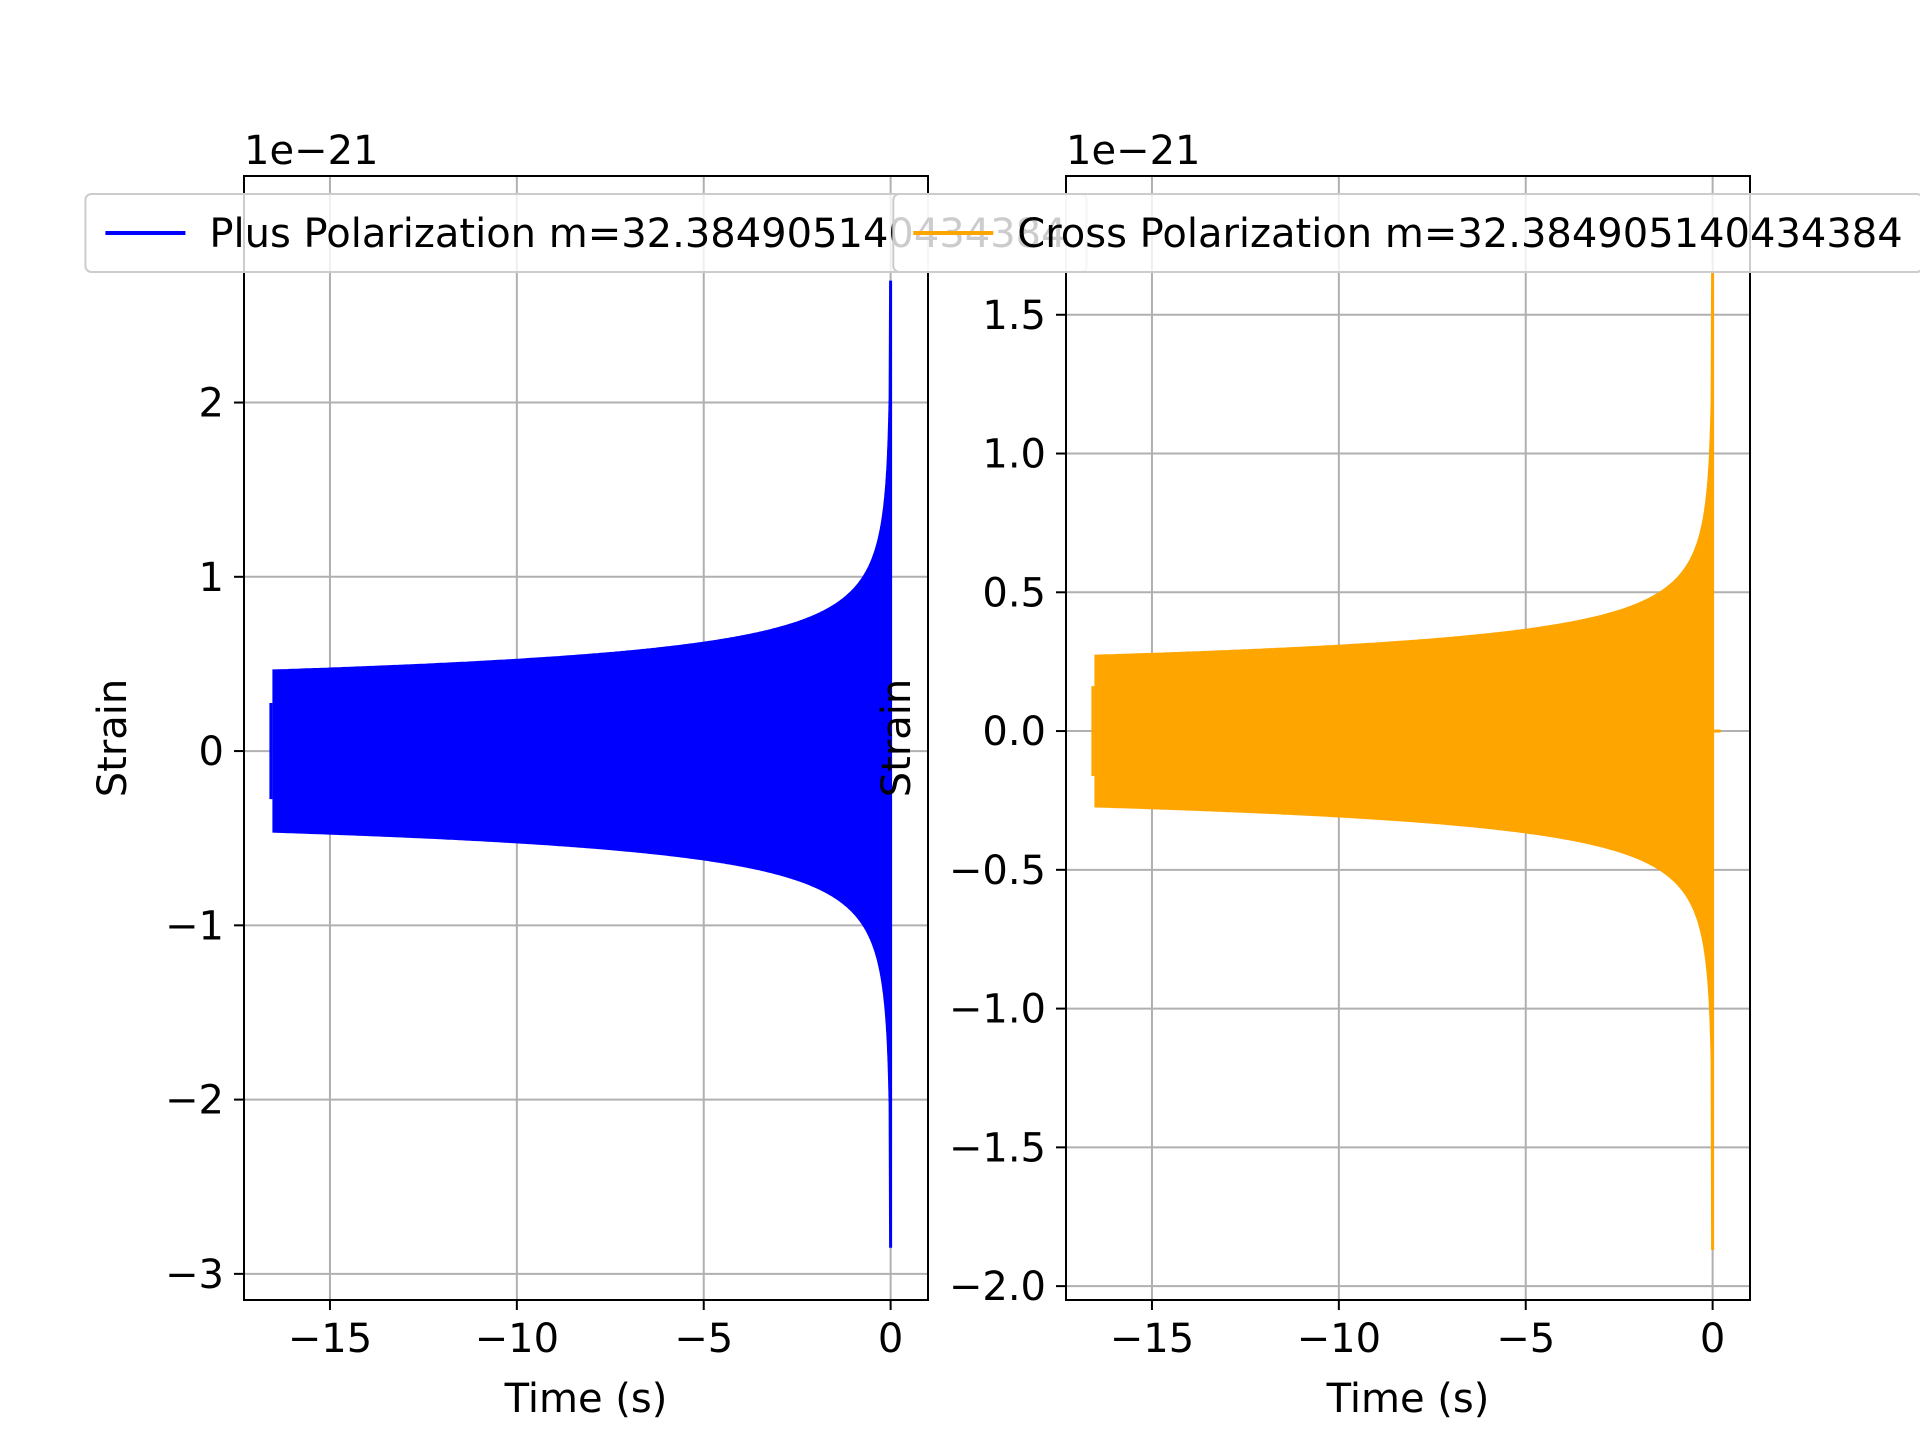 This screenshot has width=1920, height=1440. I want to click on y-tick-label: −0.5, so click(997, 871).